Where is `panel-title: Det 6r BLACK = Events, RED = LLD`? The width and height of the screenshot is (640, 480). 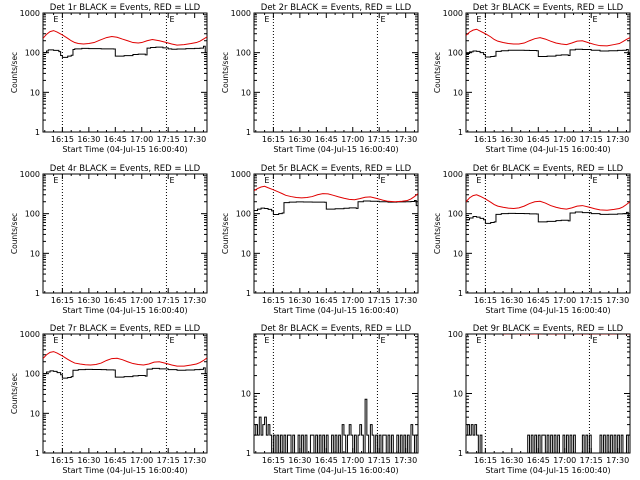 panel-title: Det 6r BLACK = Events, RED = LLD is located at coordinates (548, 169).